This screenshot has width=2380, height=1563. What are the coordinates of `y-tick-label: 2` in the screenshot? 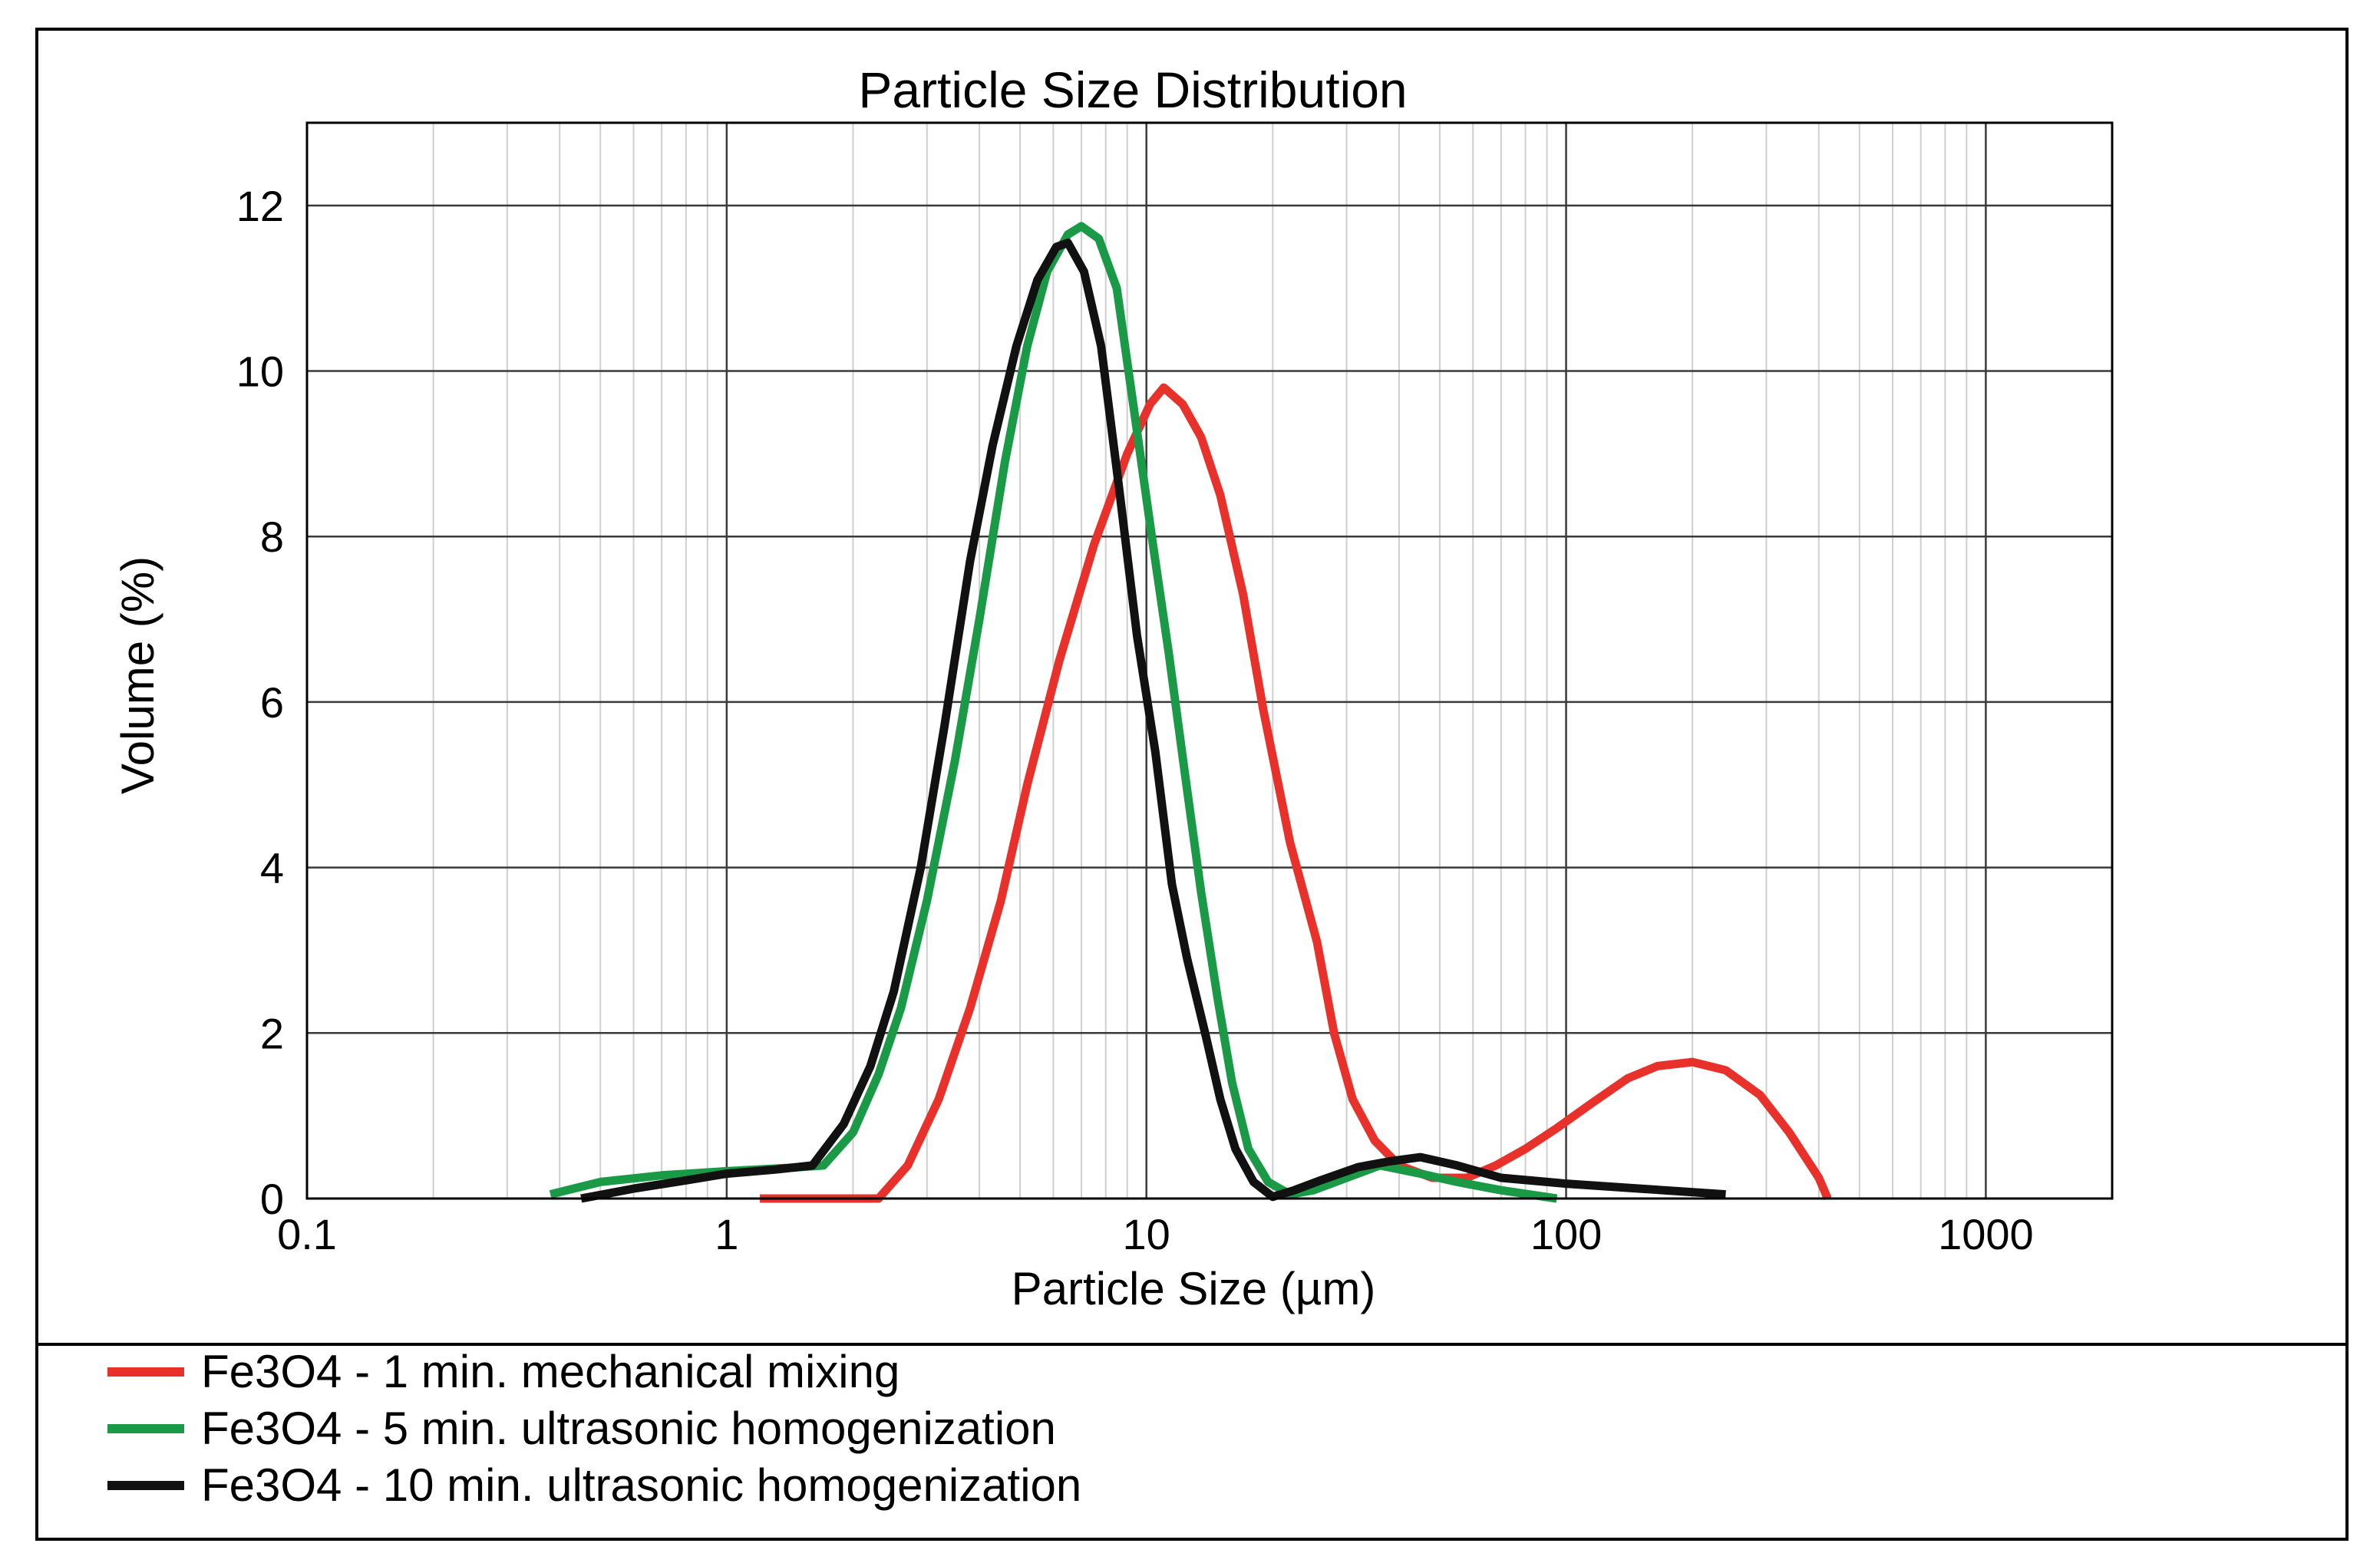 It's located at (272, 1033).